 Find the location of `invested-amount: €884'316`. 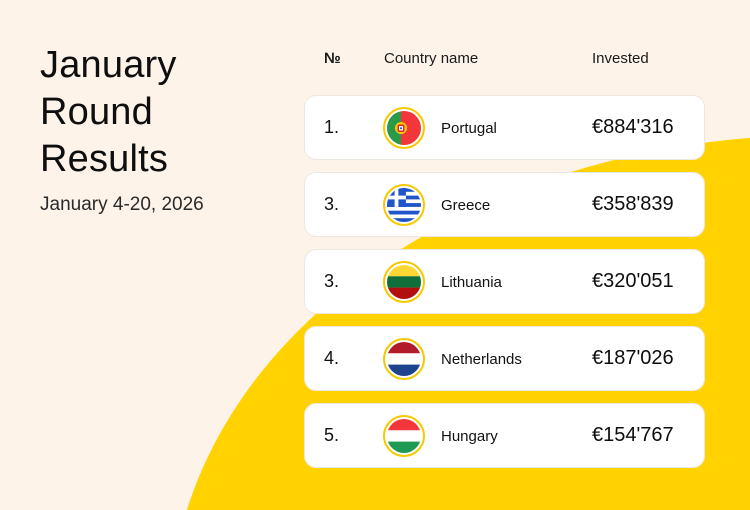

invested-amount: €884'316 is located at coordinates (633, 127).